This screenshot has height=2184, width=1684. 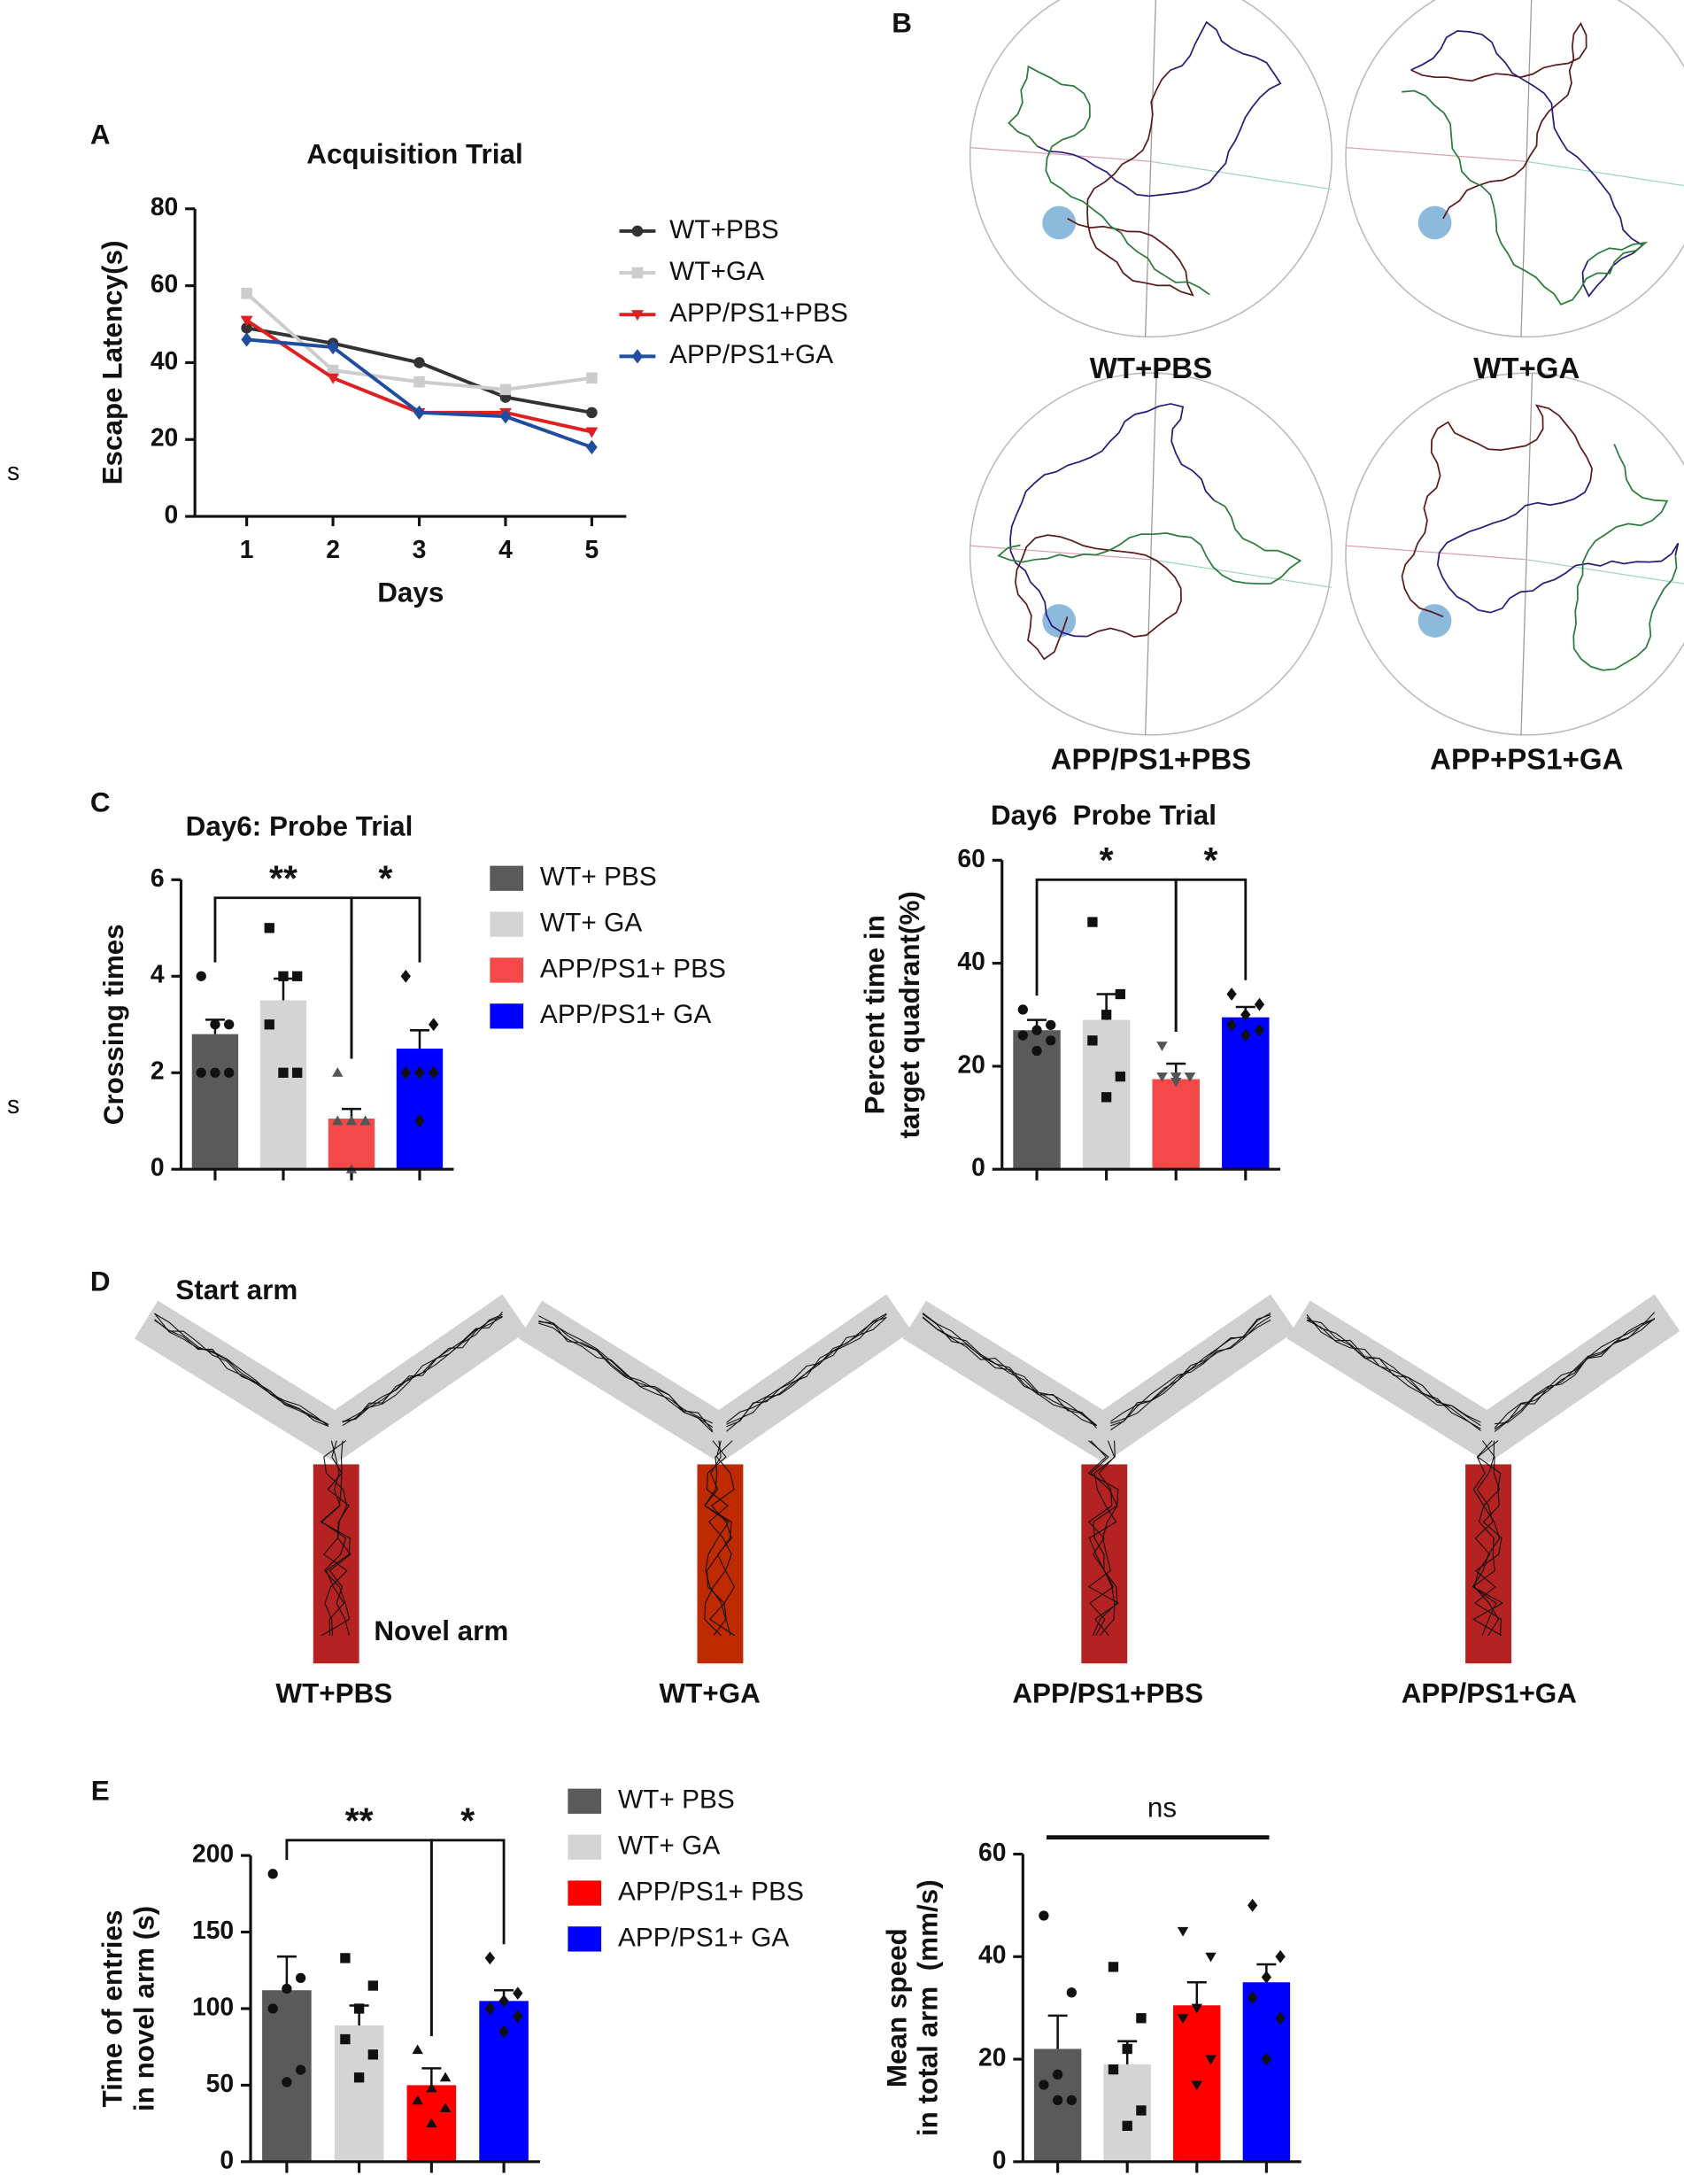 What do you see at coordinates (165, 360) in the screenshot?
I see `y-tick-label: 40` at bounding box center [165, 360].